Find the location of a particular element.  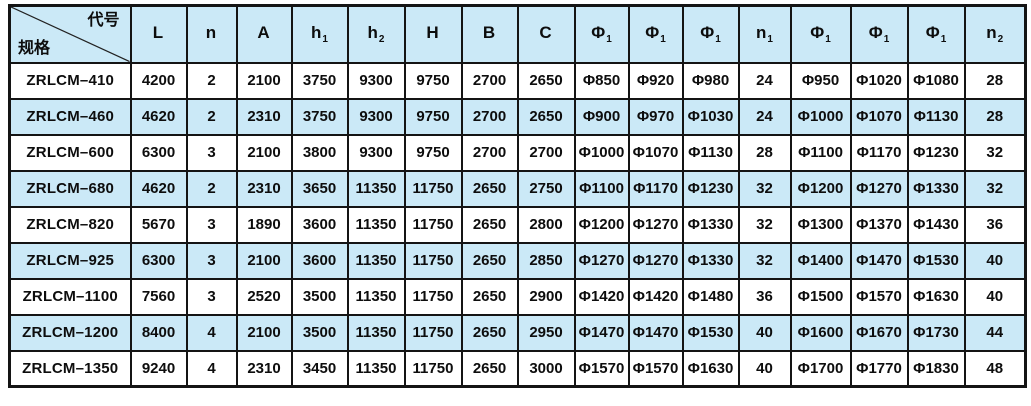

value-cell-phi-d: Φ1400 is located at coordinates (820, 260).